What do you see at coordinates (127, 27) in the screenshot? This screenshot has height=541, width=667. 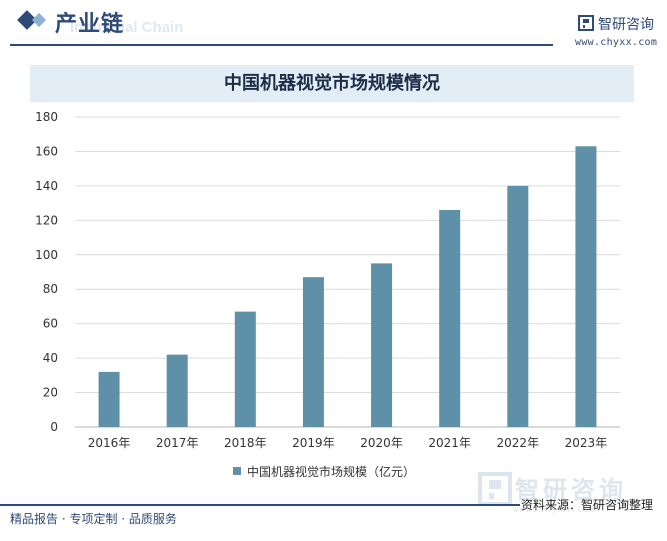 I see `section-watermark: Industrial Chain` at bounding box center [127, 27].